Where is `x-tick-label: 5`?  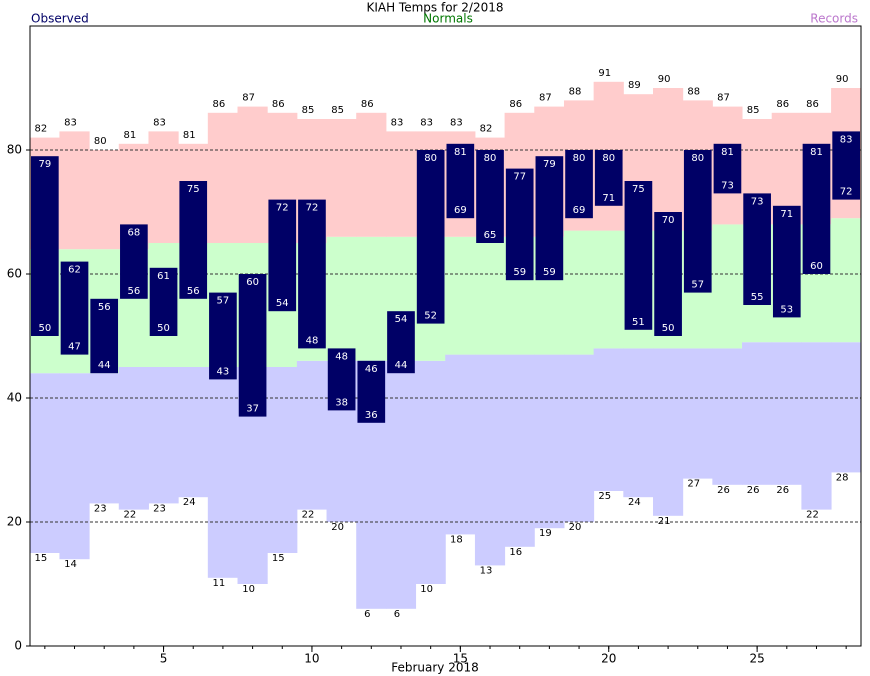 x-tick-label: 5 is located at coordinates (164, 659).